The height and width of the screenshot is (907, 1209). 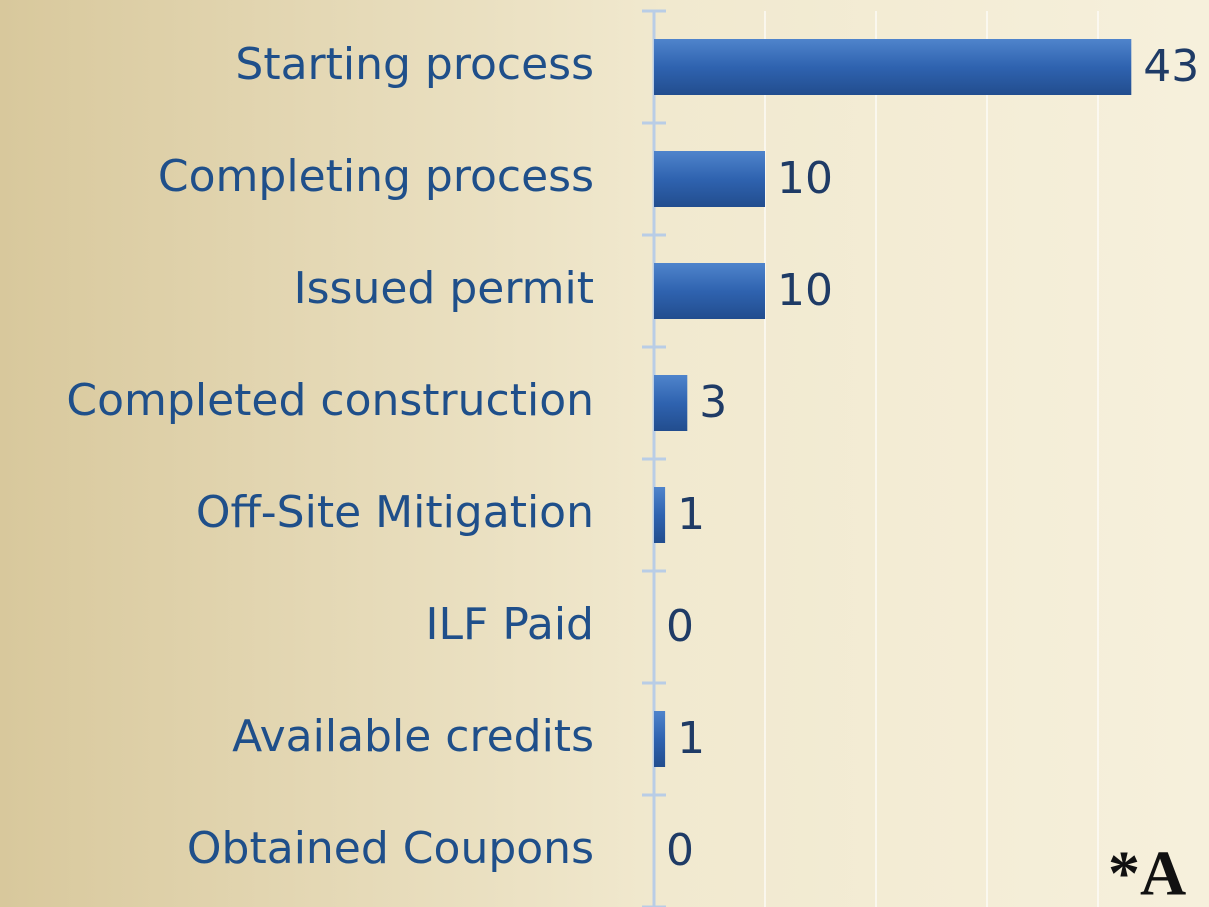 I want to click on category-label: Starting process, so click(x=414, y=64).